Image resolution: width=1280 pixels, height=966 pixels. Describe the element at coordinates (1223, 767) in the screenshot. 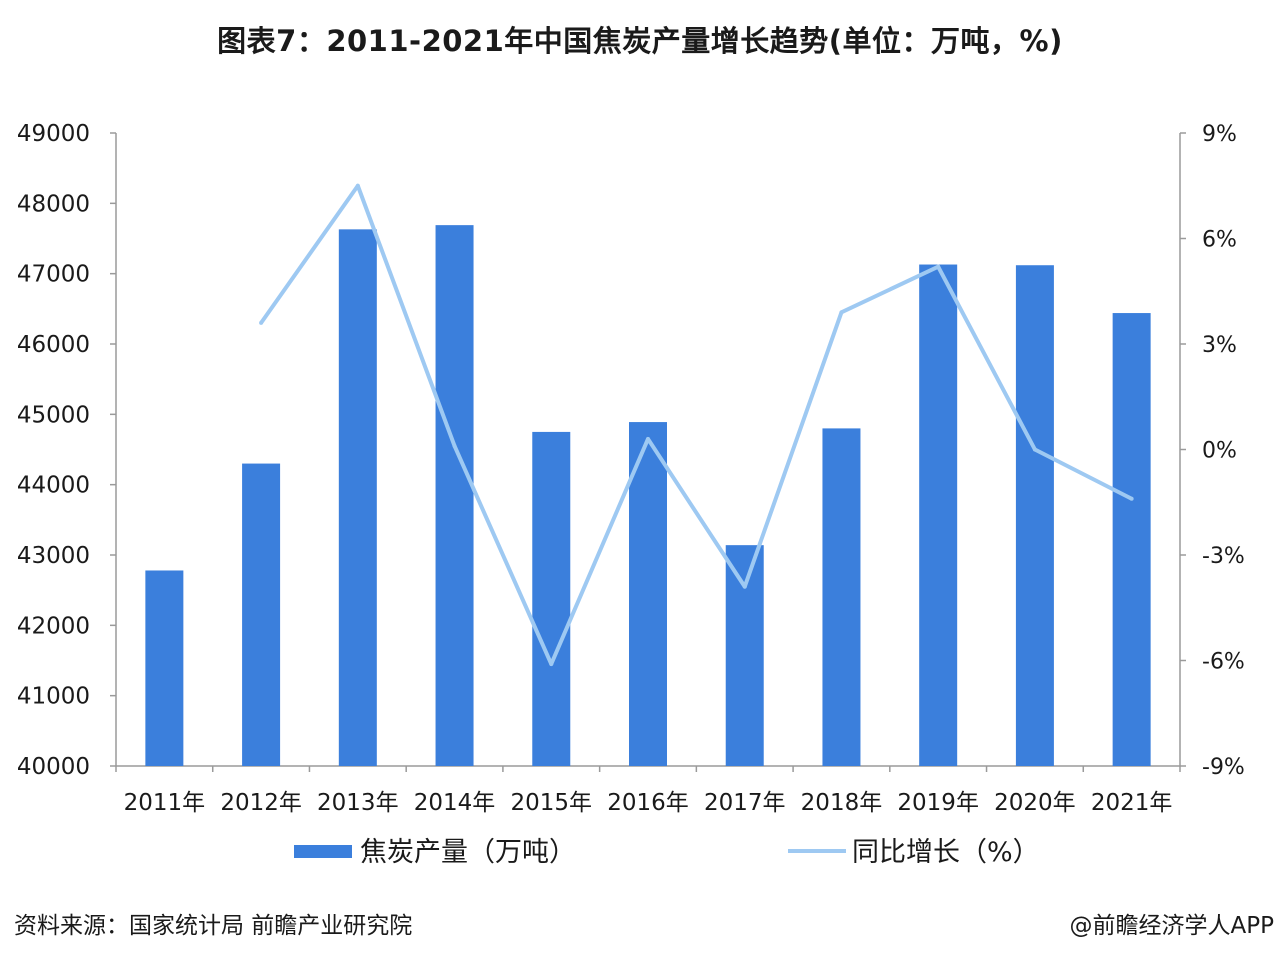

I see `right-tick-label: -9%` at that location.